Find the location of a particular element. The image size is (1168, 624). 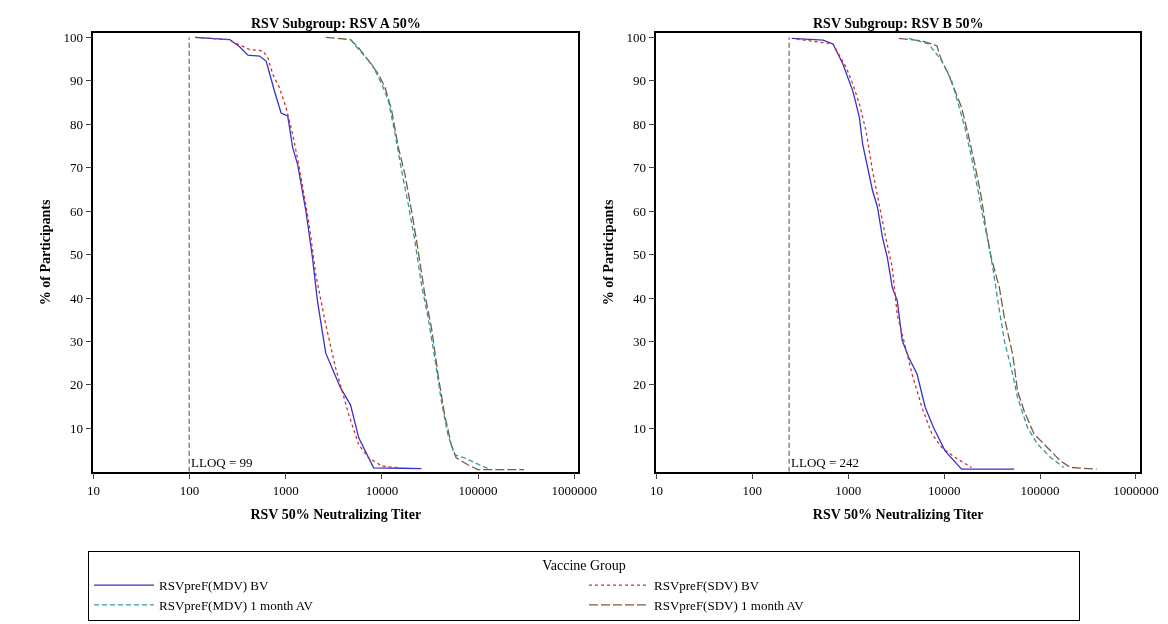

ref-line-label: LLOQ = 242 is located at coordinates (825, 462).